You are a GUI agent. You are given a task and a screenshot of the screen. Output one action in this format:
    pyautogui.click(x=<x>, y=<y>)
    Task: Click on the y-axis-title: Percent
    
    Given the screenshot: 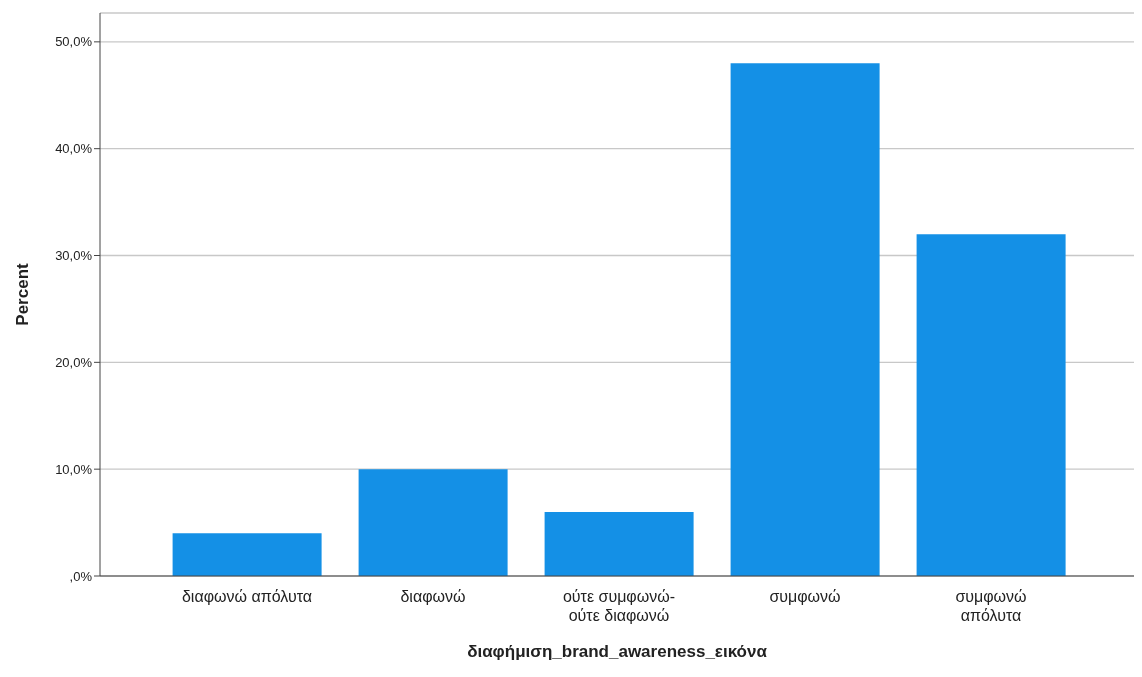 What is the action you would take?
    pyautogui.click(x=23, y=294)
    